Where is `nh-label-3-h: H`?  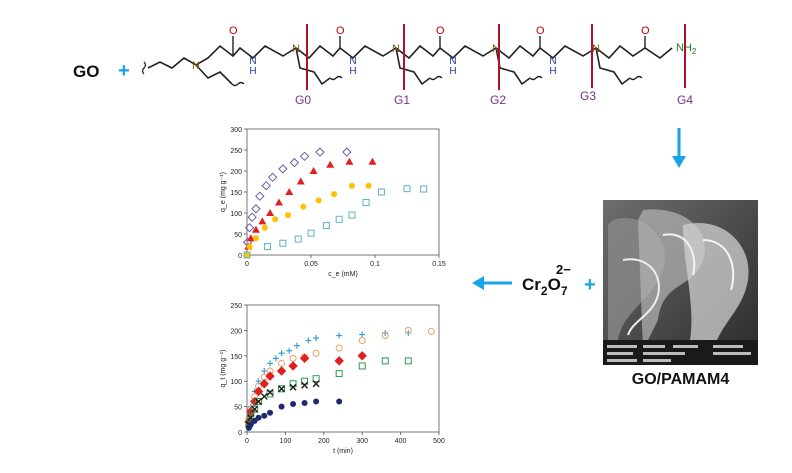
nh-label-3-h: H is located at coordinates (552, 71).